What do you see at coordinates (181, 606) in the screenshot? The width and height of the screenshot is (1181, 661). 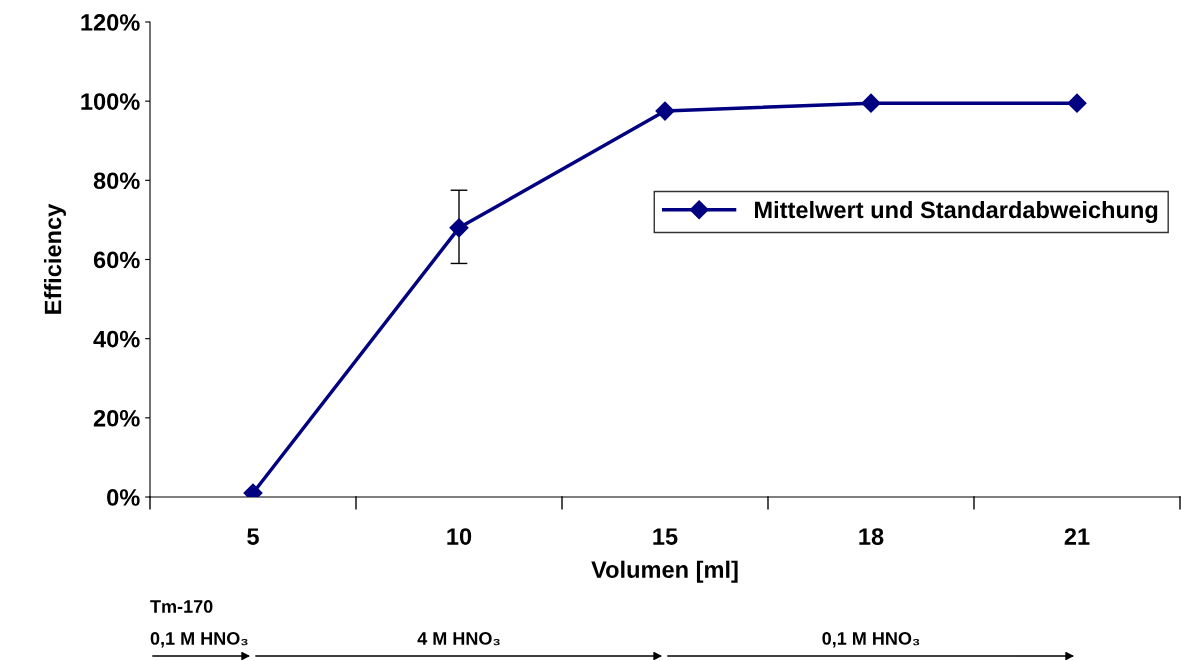 I see `text: Tm-170` at bounding box center [181, 606].